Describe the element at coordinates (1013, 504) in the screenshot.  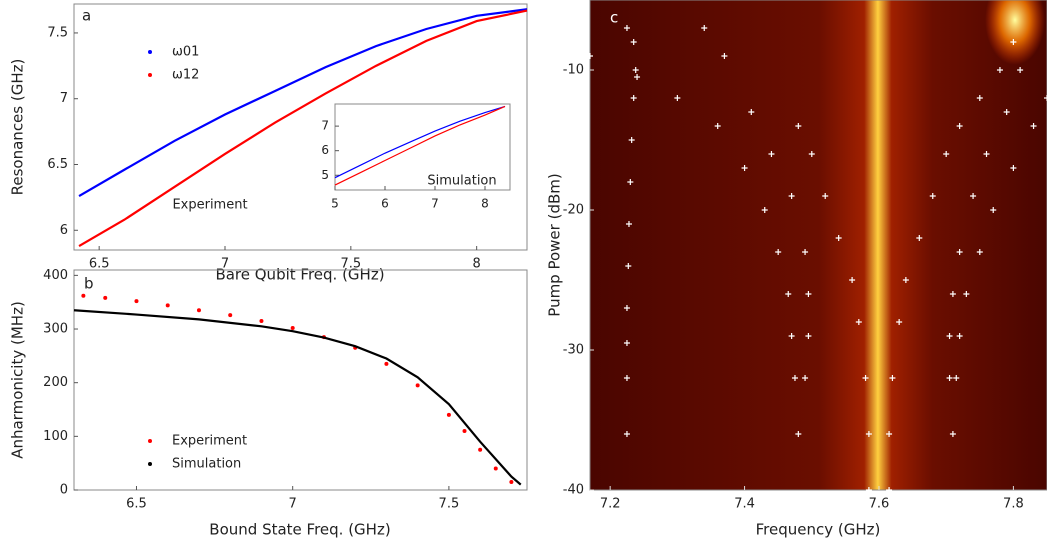
I see `x-tick-label: 7.8` at that location.